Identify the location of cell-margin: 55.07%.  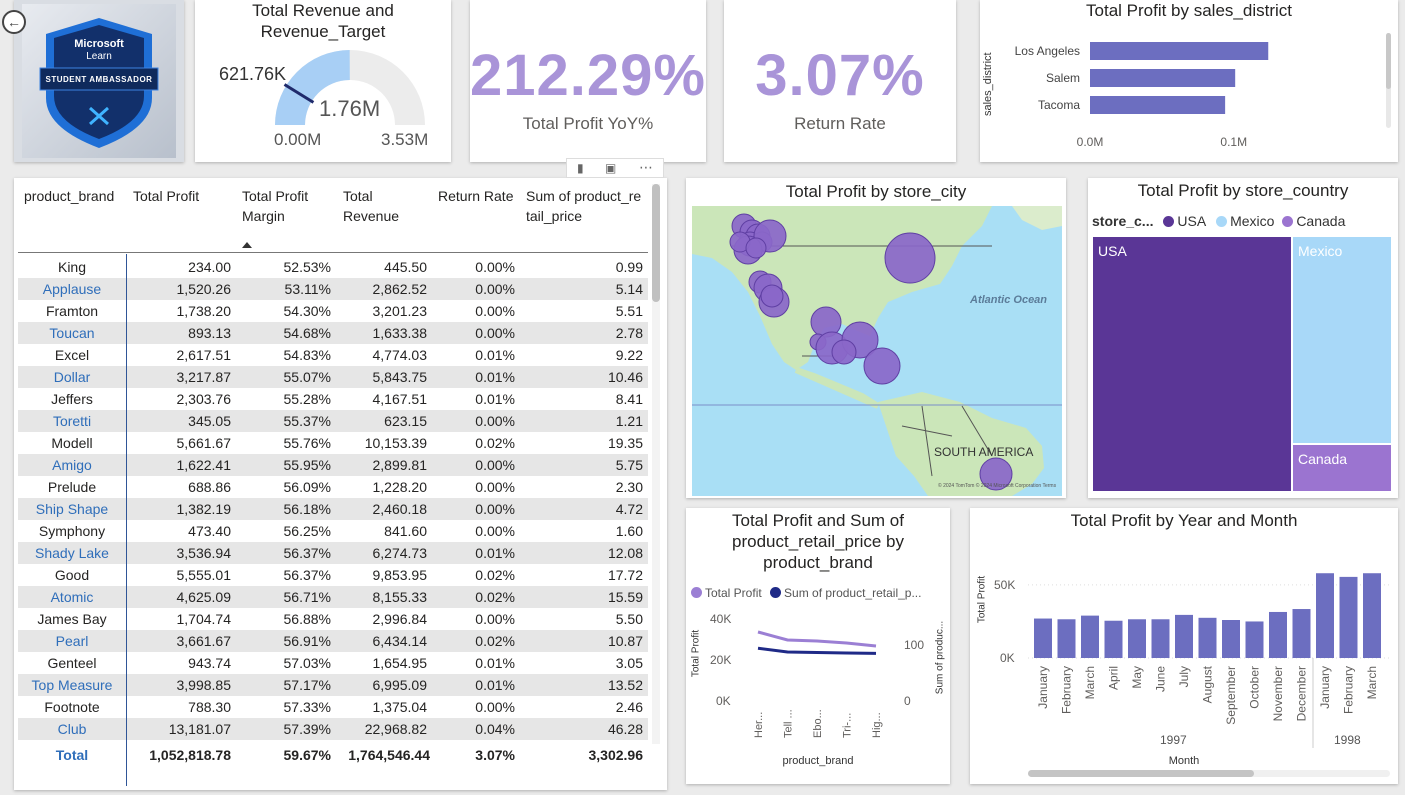
(307, 377).